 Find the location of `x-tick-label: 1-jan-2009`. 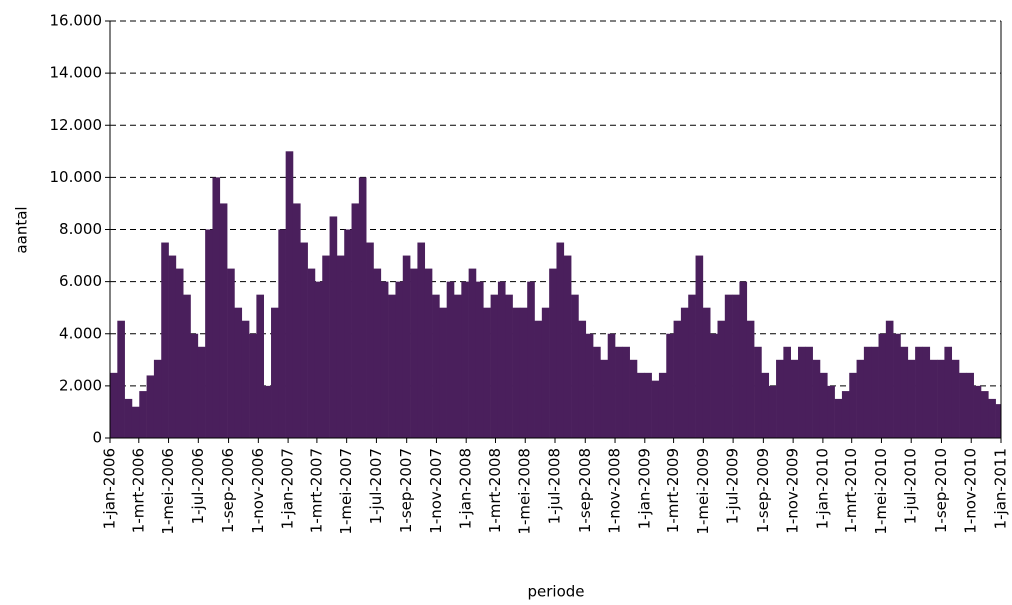

x-tick-label: 1-jan-2009 is located at coordinates (644, 488).